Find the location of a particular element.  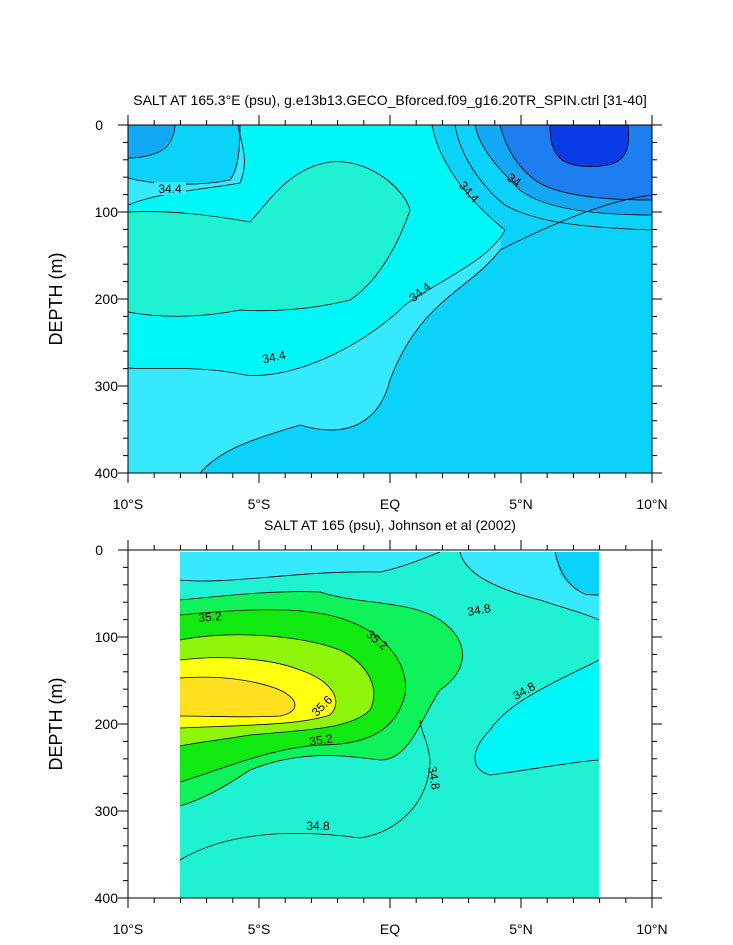

bottom-chart-title: SALT AT 165 (psu), Johnson et al (2002) is located at coordinates (390, 525).